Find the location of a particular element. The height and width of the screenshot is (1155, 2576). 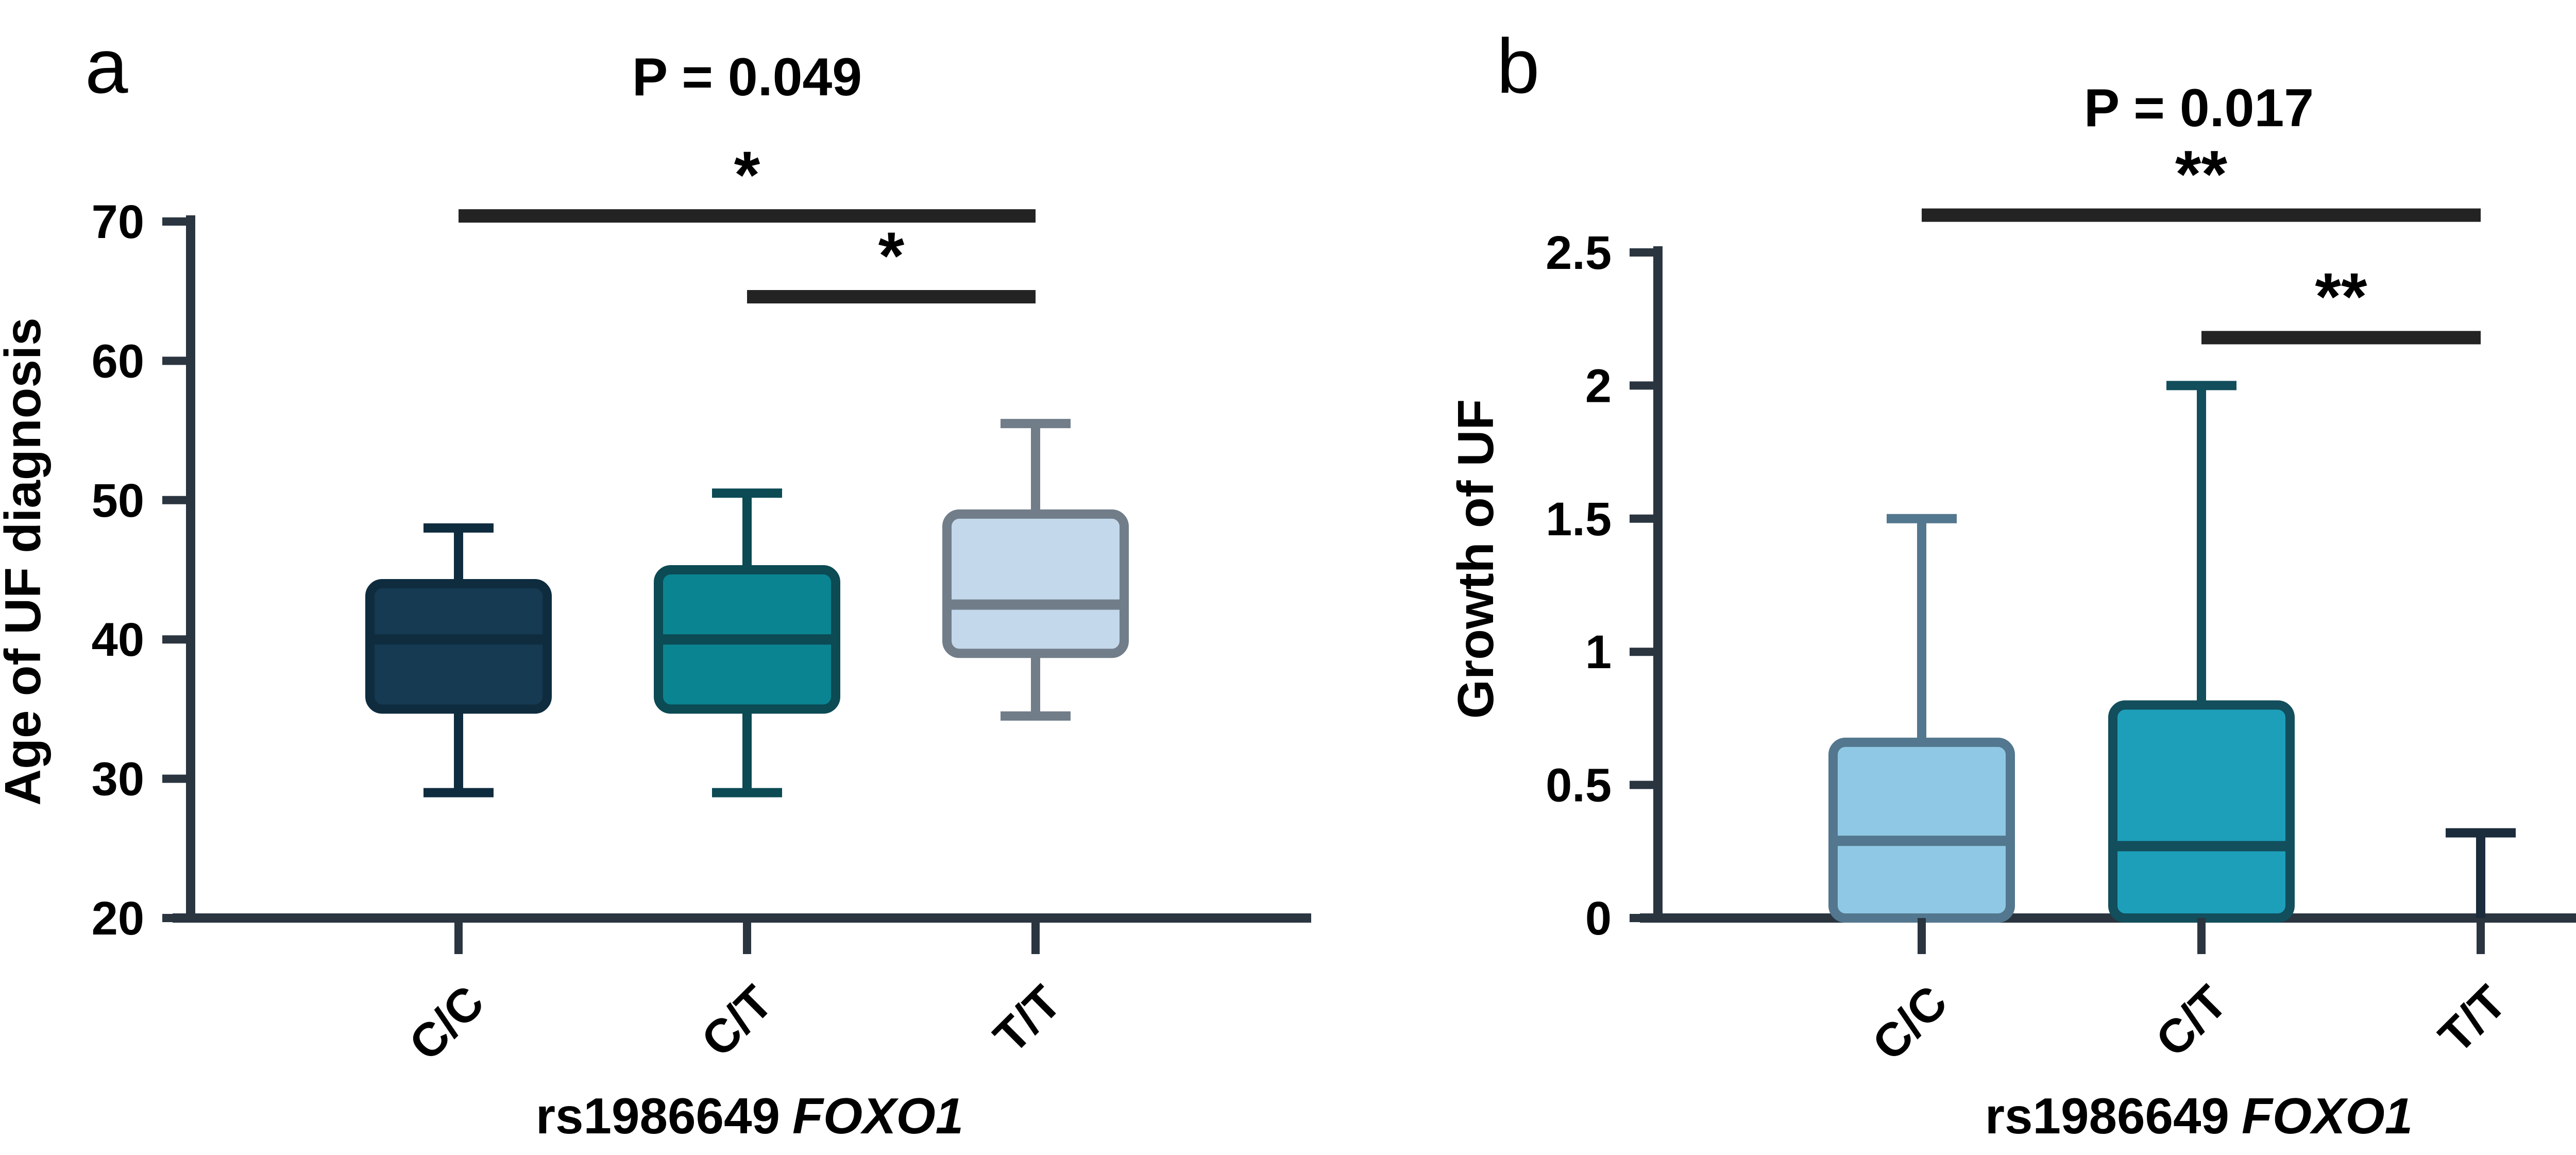

y-tick-label: 1 is located at coordinates (1598, 652).